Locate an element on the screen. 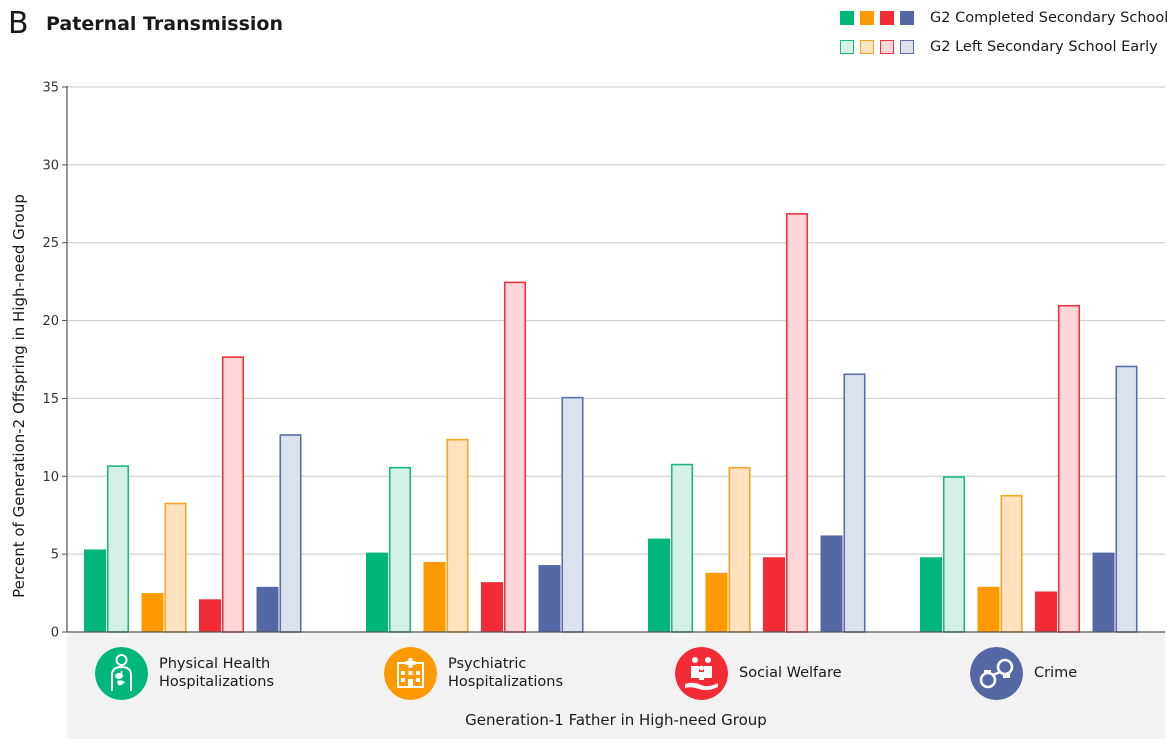  category-label: Physical Health Hospitalizations is located at coordinates (217, 673).